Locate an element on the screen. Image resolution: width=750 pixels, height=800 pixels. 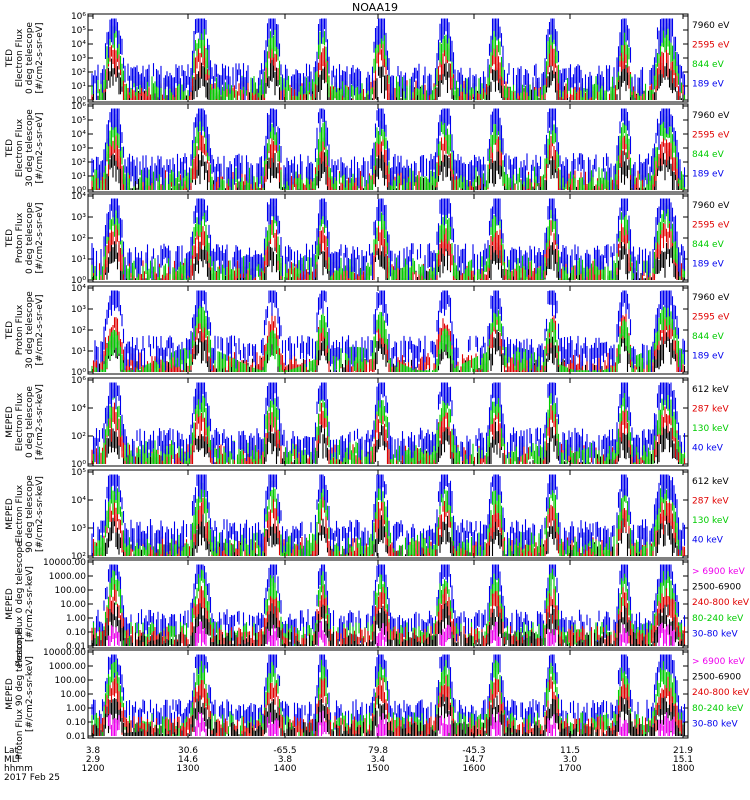
series-trace-g is located at coordinates (388, 241).